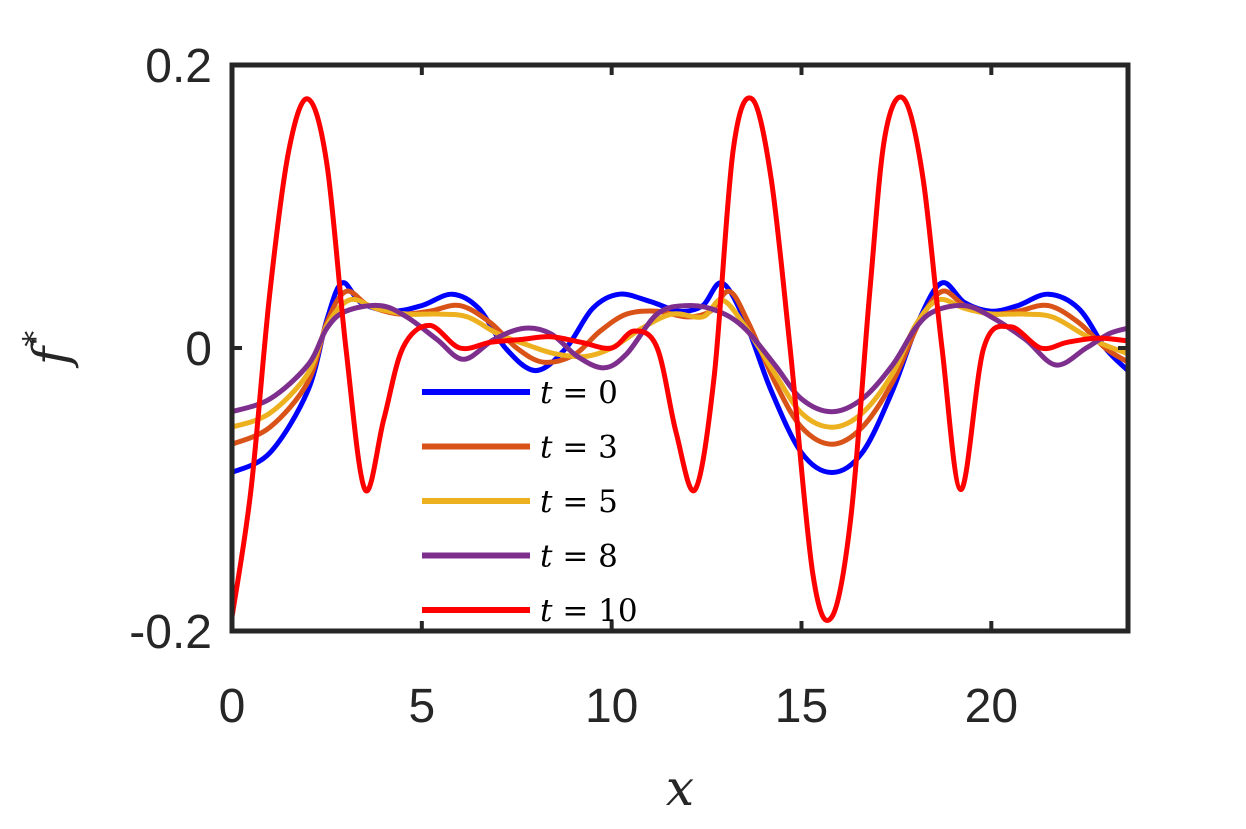 The image size is (1246, 829). I want to click on x-tick-label-4: 20, so click(991, 706).